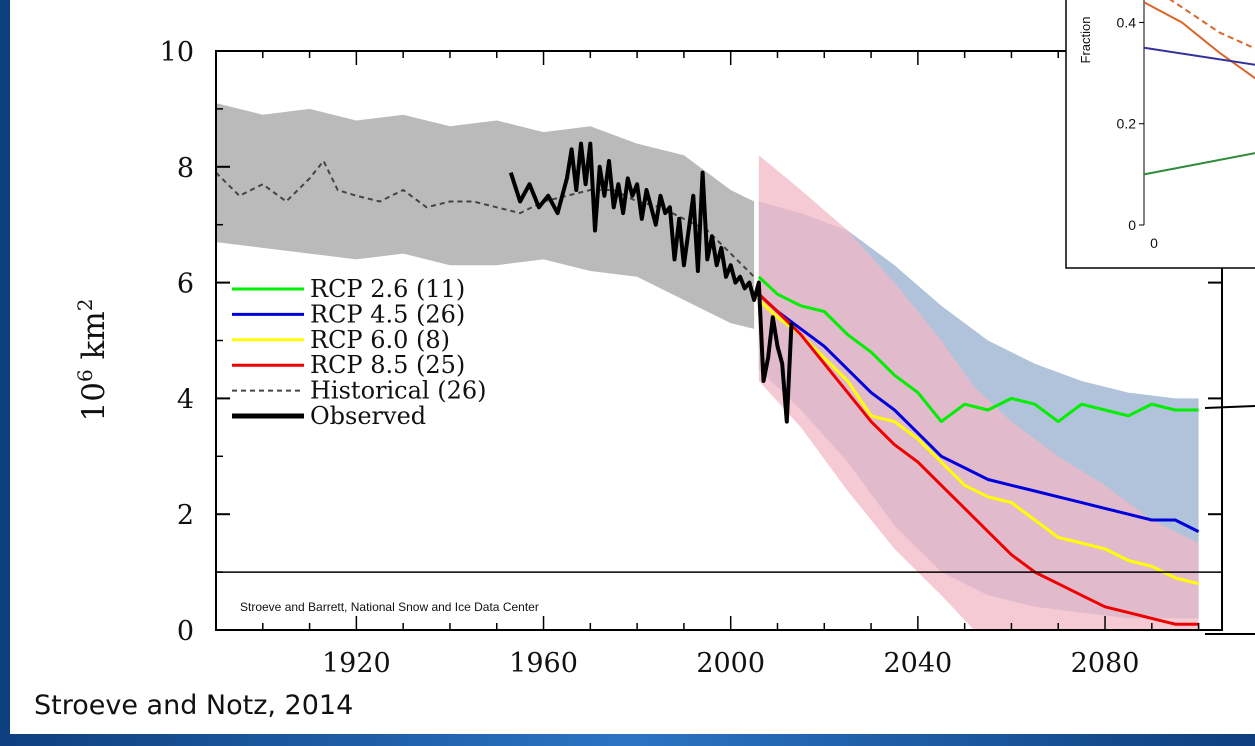 The width and height of the screenshot is (1255, 746). Describe the element at coordinates (1229, 407) in the screenshot. I see `right-mark-upper` at that location.